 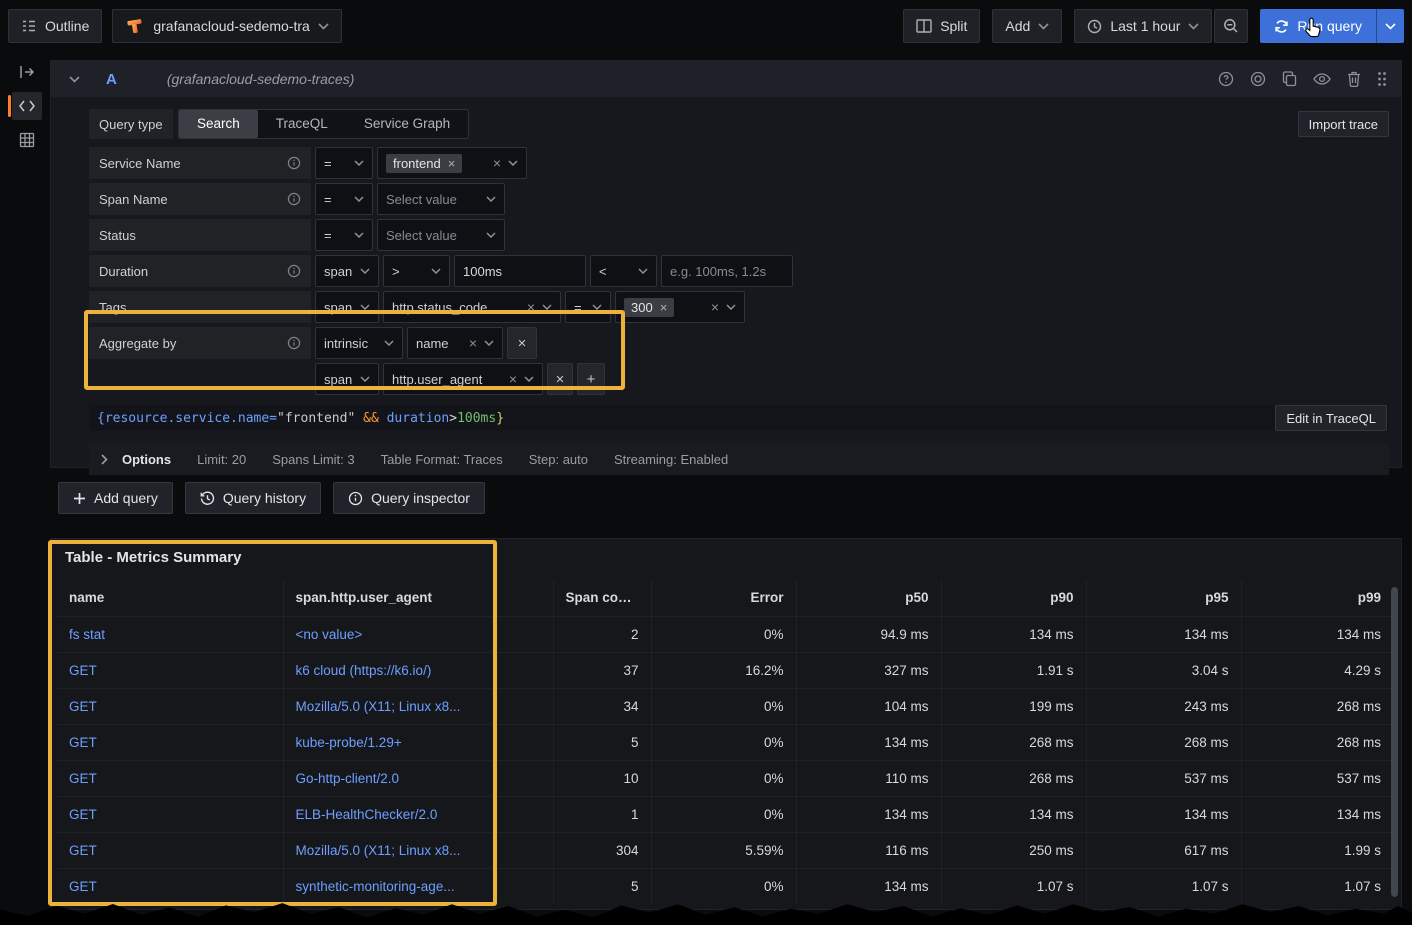 What do you see at coordinates (455, 343) in the screenshot?
I see `aggregate-key-select: name ×` at bounding box center [455, 343].